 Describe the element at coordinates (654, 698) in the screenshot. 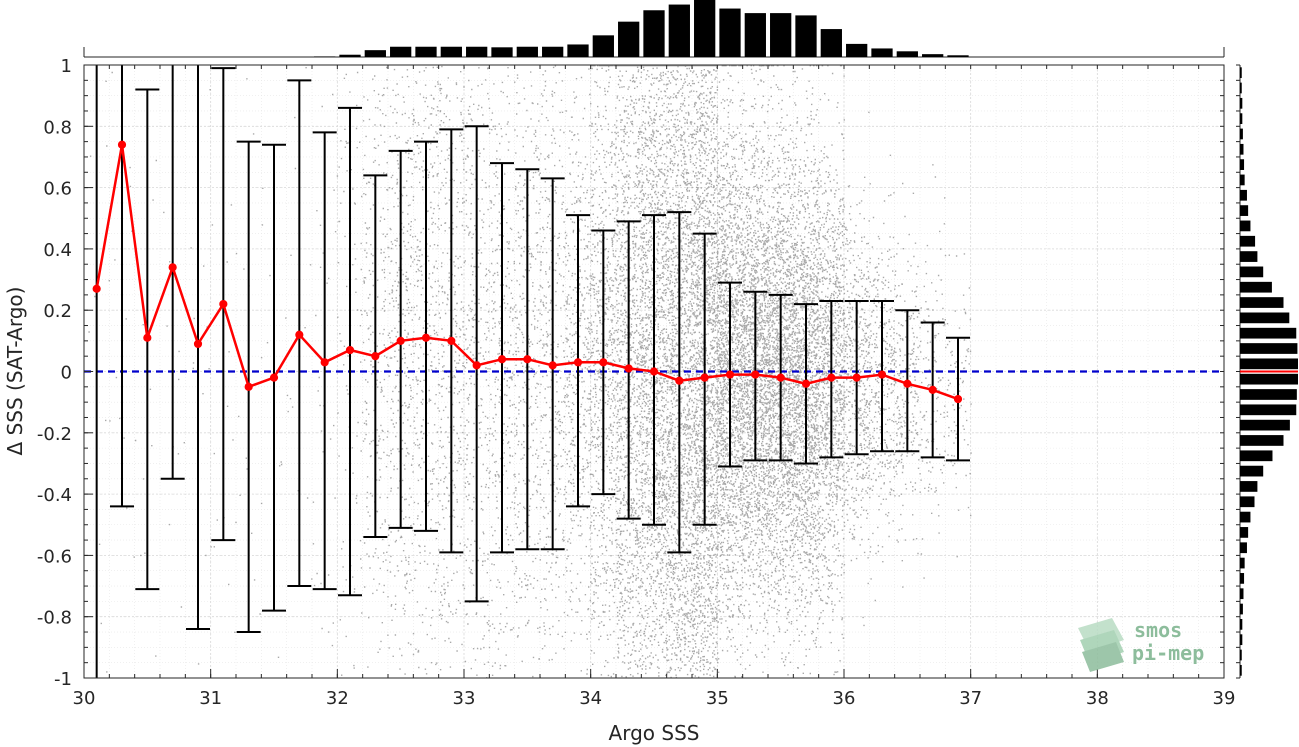

I see `x-tick-labels: 30 31 32 33 34 35 36 37 38 39` at that location.